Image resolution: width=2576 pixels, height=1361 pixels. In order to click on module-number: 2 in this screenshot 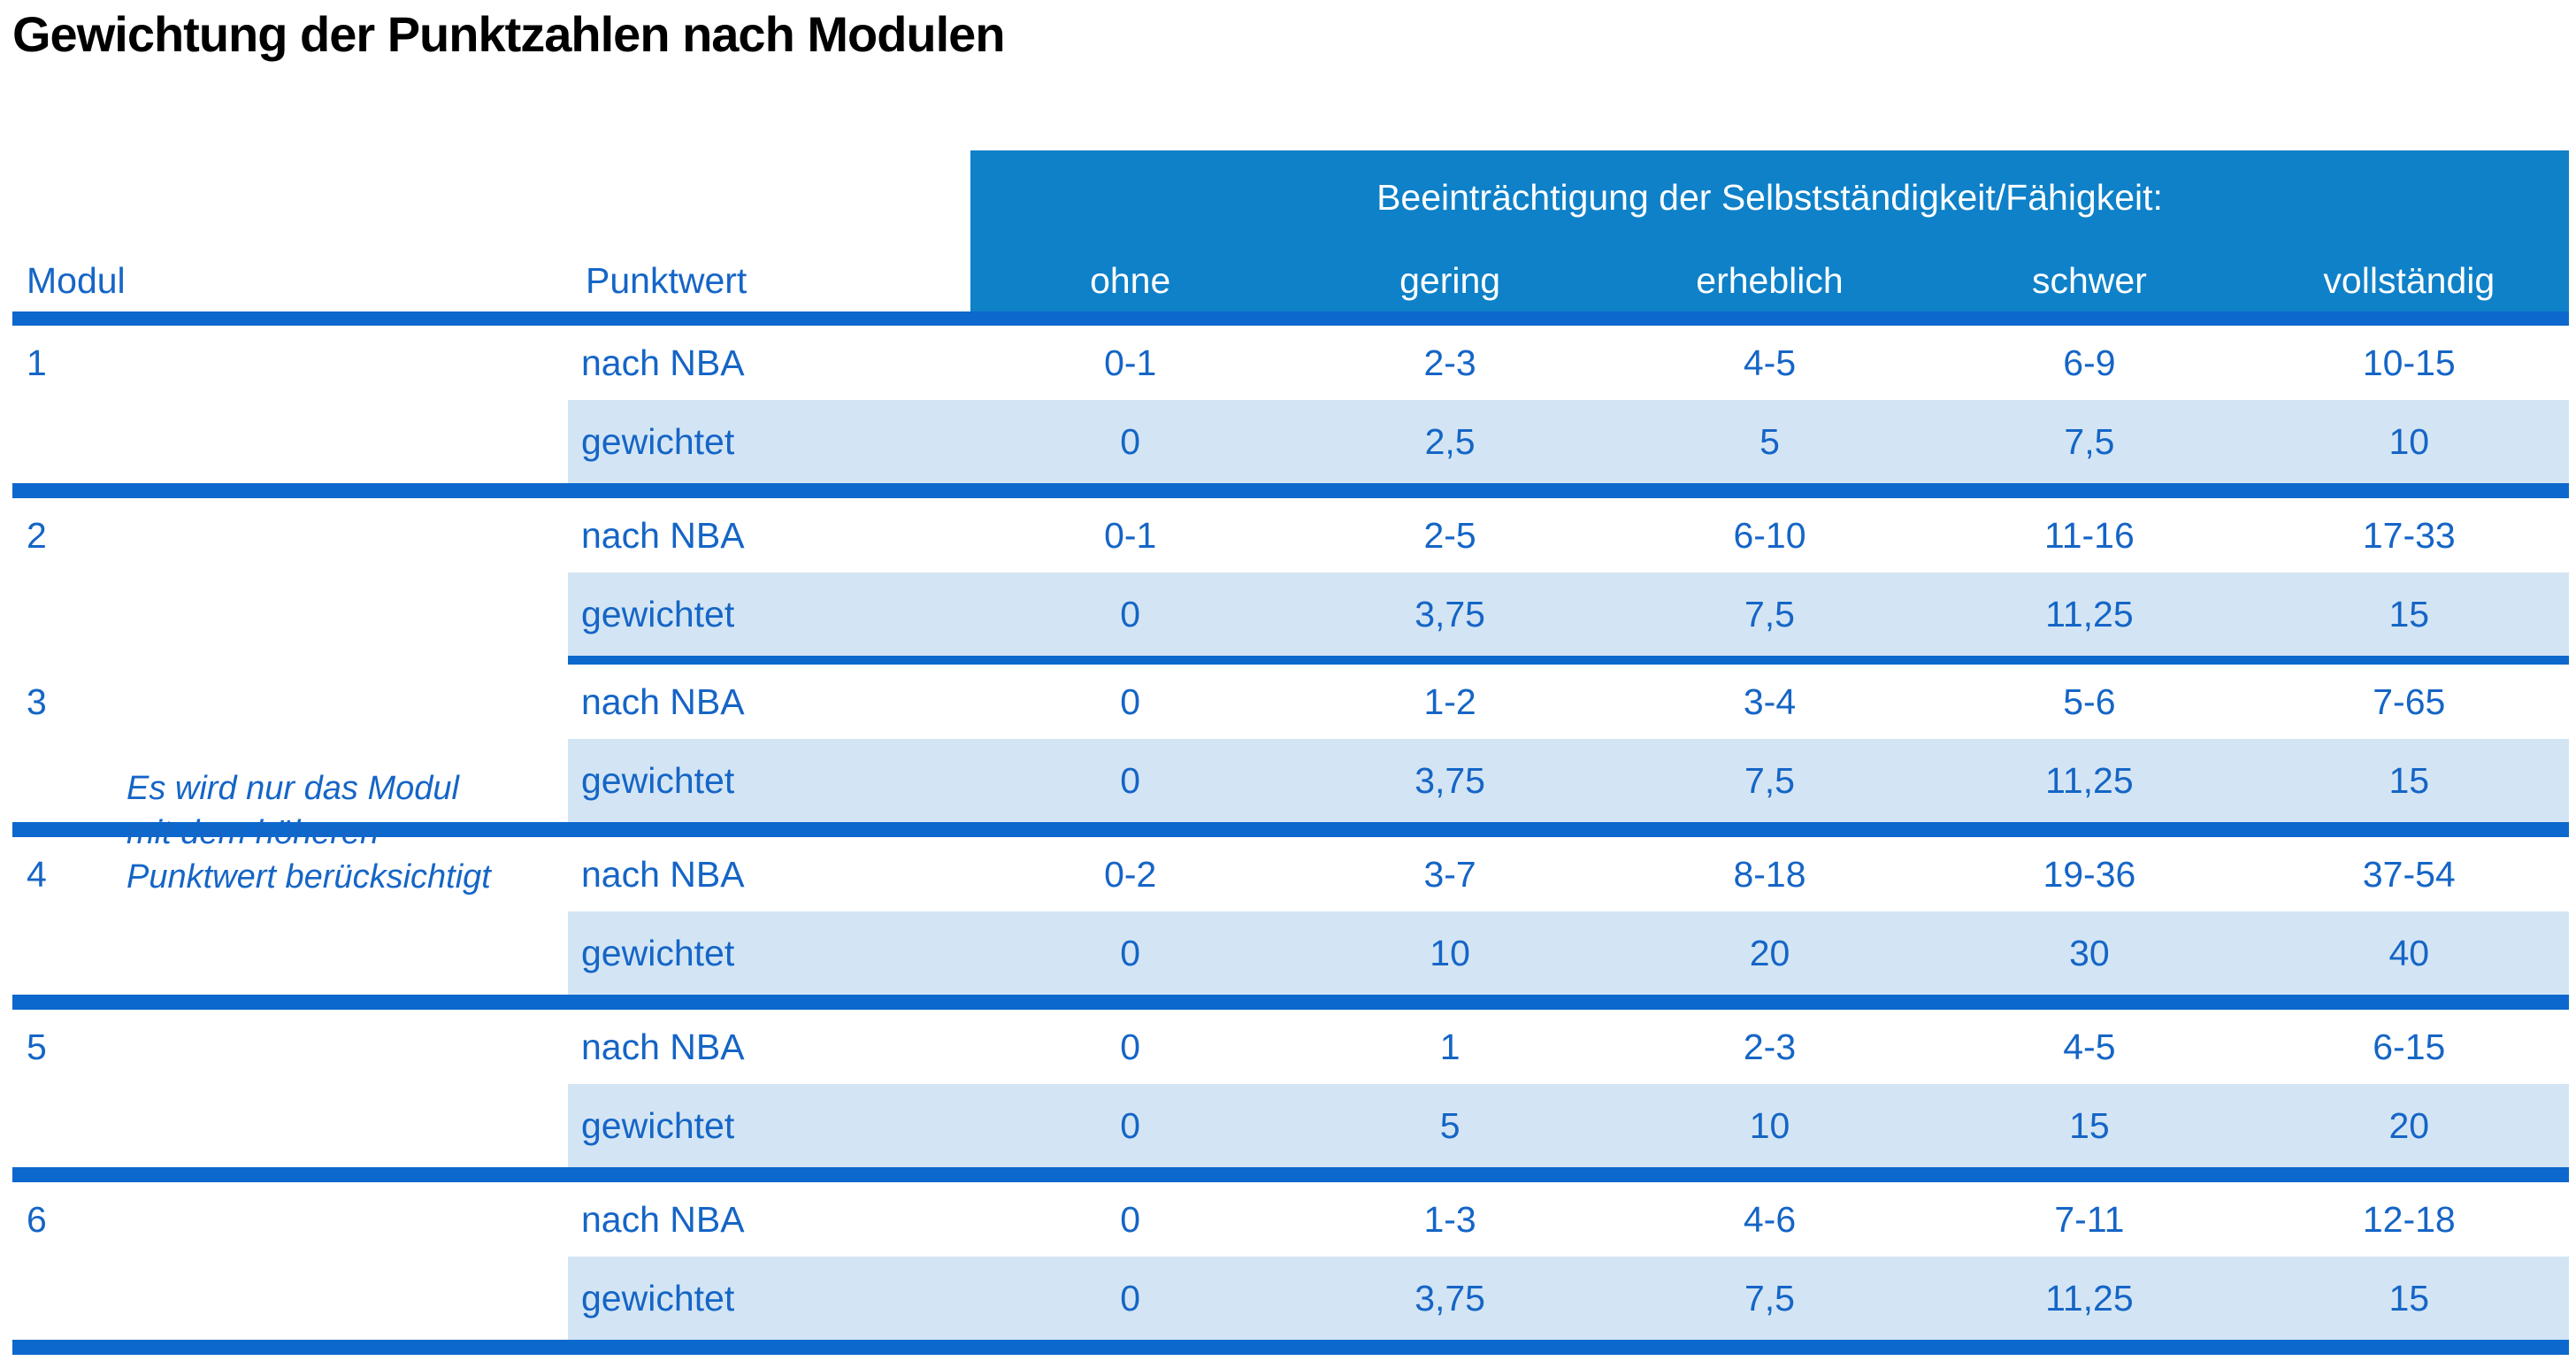, I will do `click(37, 535)`.